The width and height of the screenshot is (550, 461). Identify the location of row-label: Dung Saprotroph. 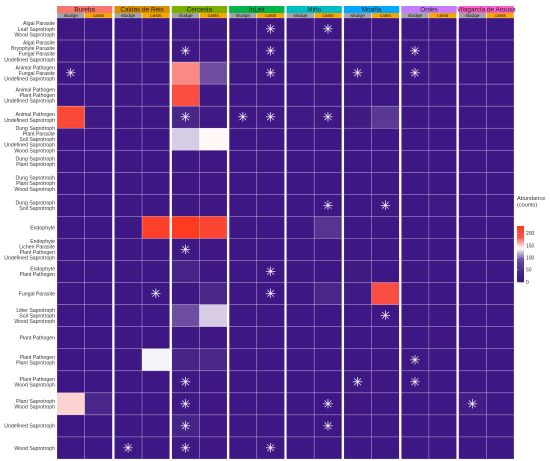
(35, 203).